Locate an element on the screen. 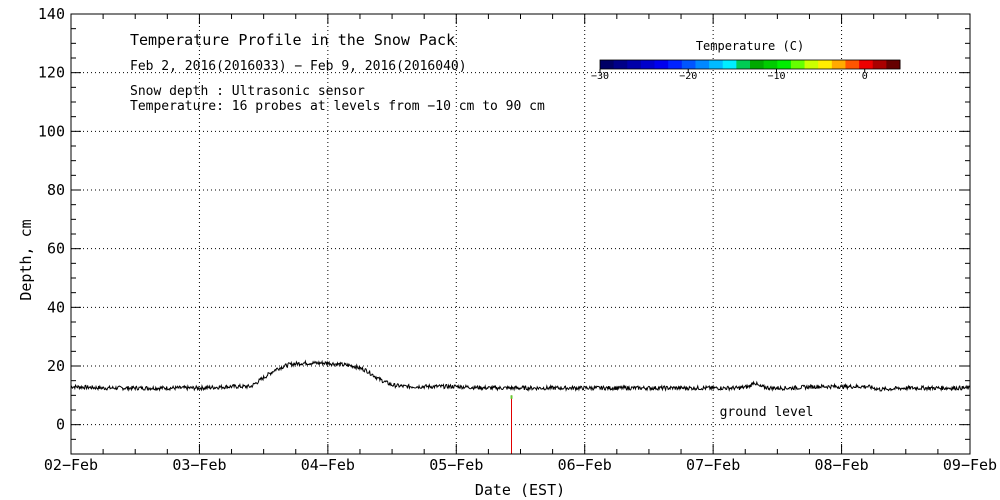 The height and width of the screenshot is (500, 1000). y-tick-label: 40 is located at coordinates (56, 307).